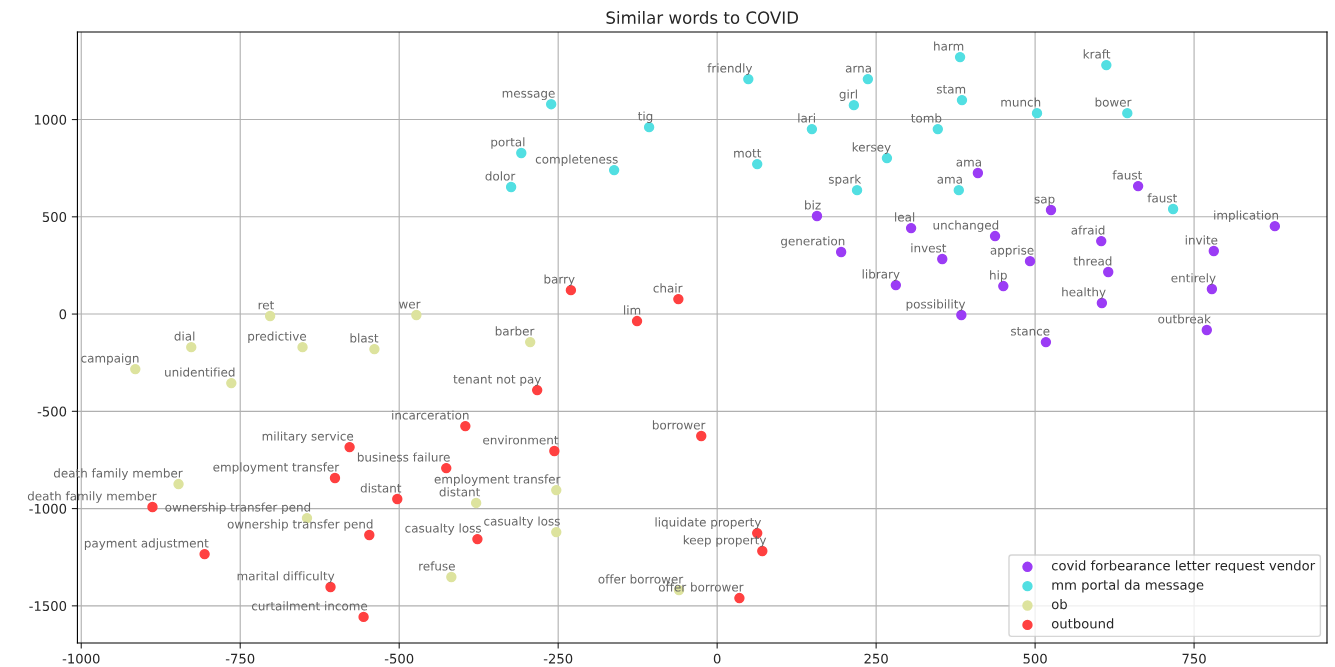 The height and width of the screenshot is (667, 1335). What do you see at coordinates (998, 276) in the screenshot?
I see `annotation: hip` at bounding box center [998, 276].